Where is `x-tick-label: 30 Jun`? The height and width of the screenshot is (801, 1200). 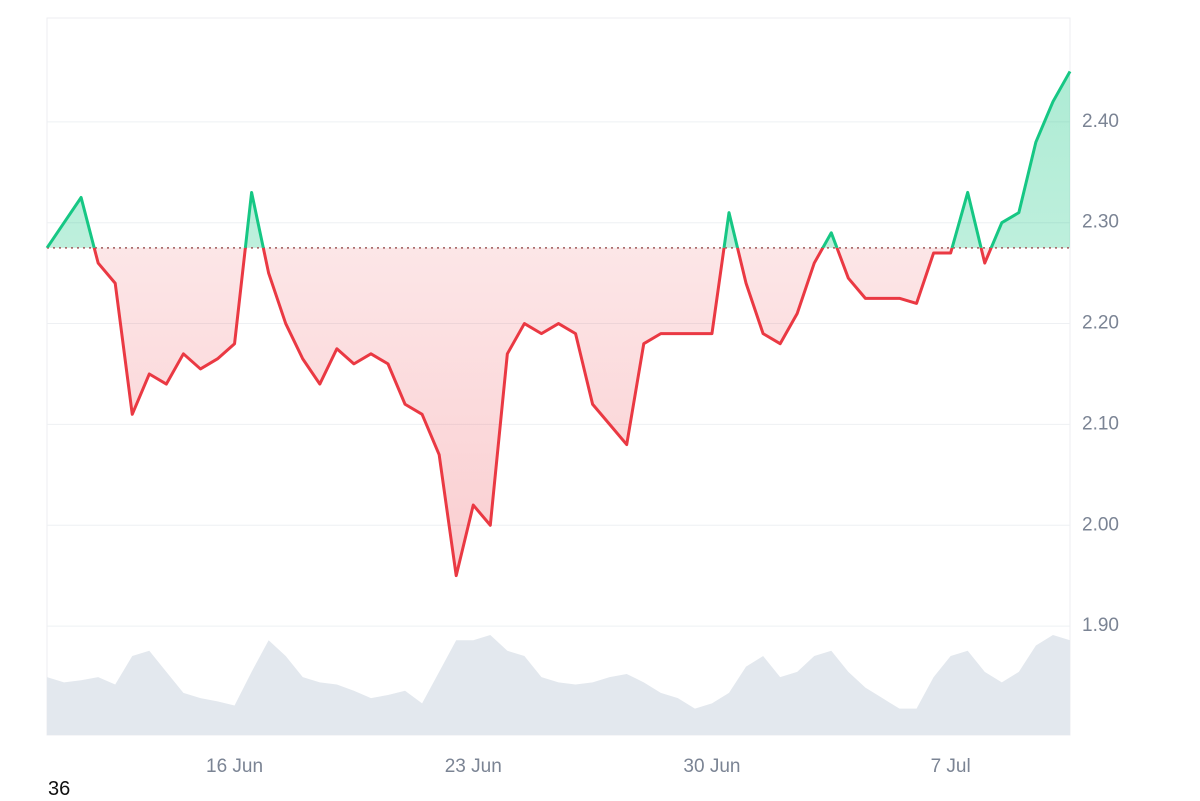 x-tick-label: 30 Jun is located at coordinates (711, 765).